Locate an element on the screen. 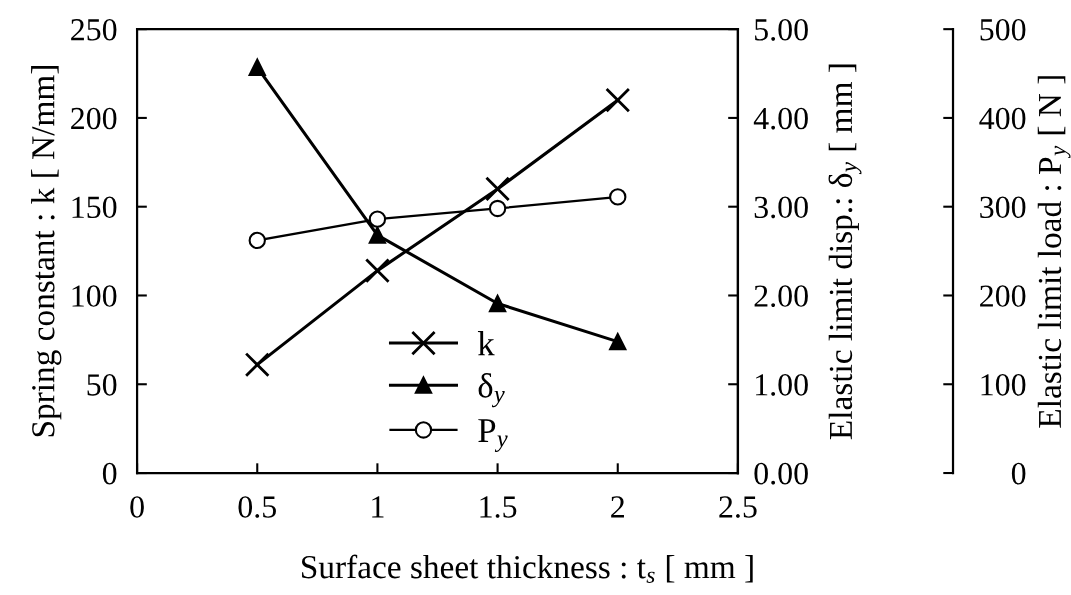  x-axis-title: Surface sheet thickness : t$_{s}$ [ mm ] is located at coordinates (527, 568).